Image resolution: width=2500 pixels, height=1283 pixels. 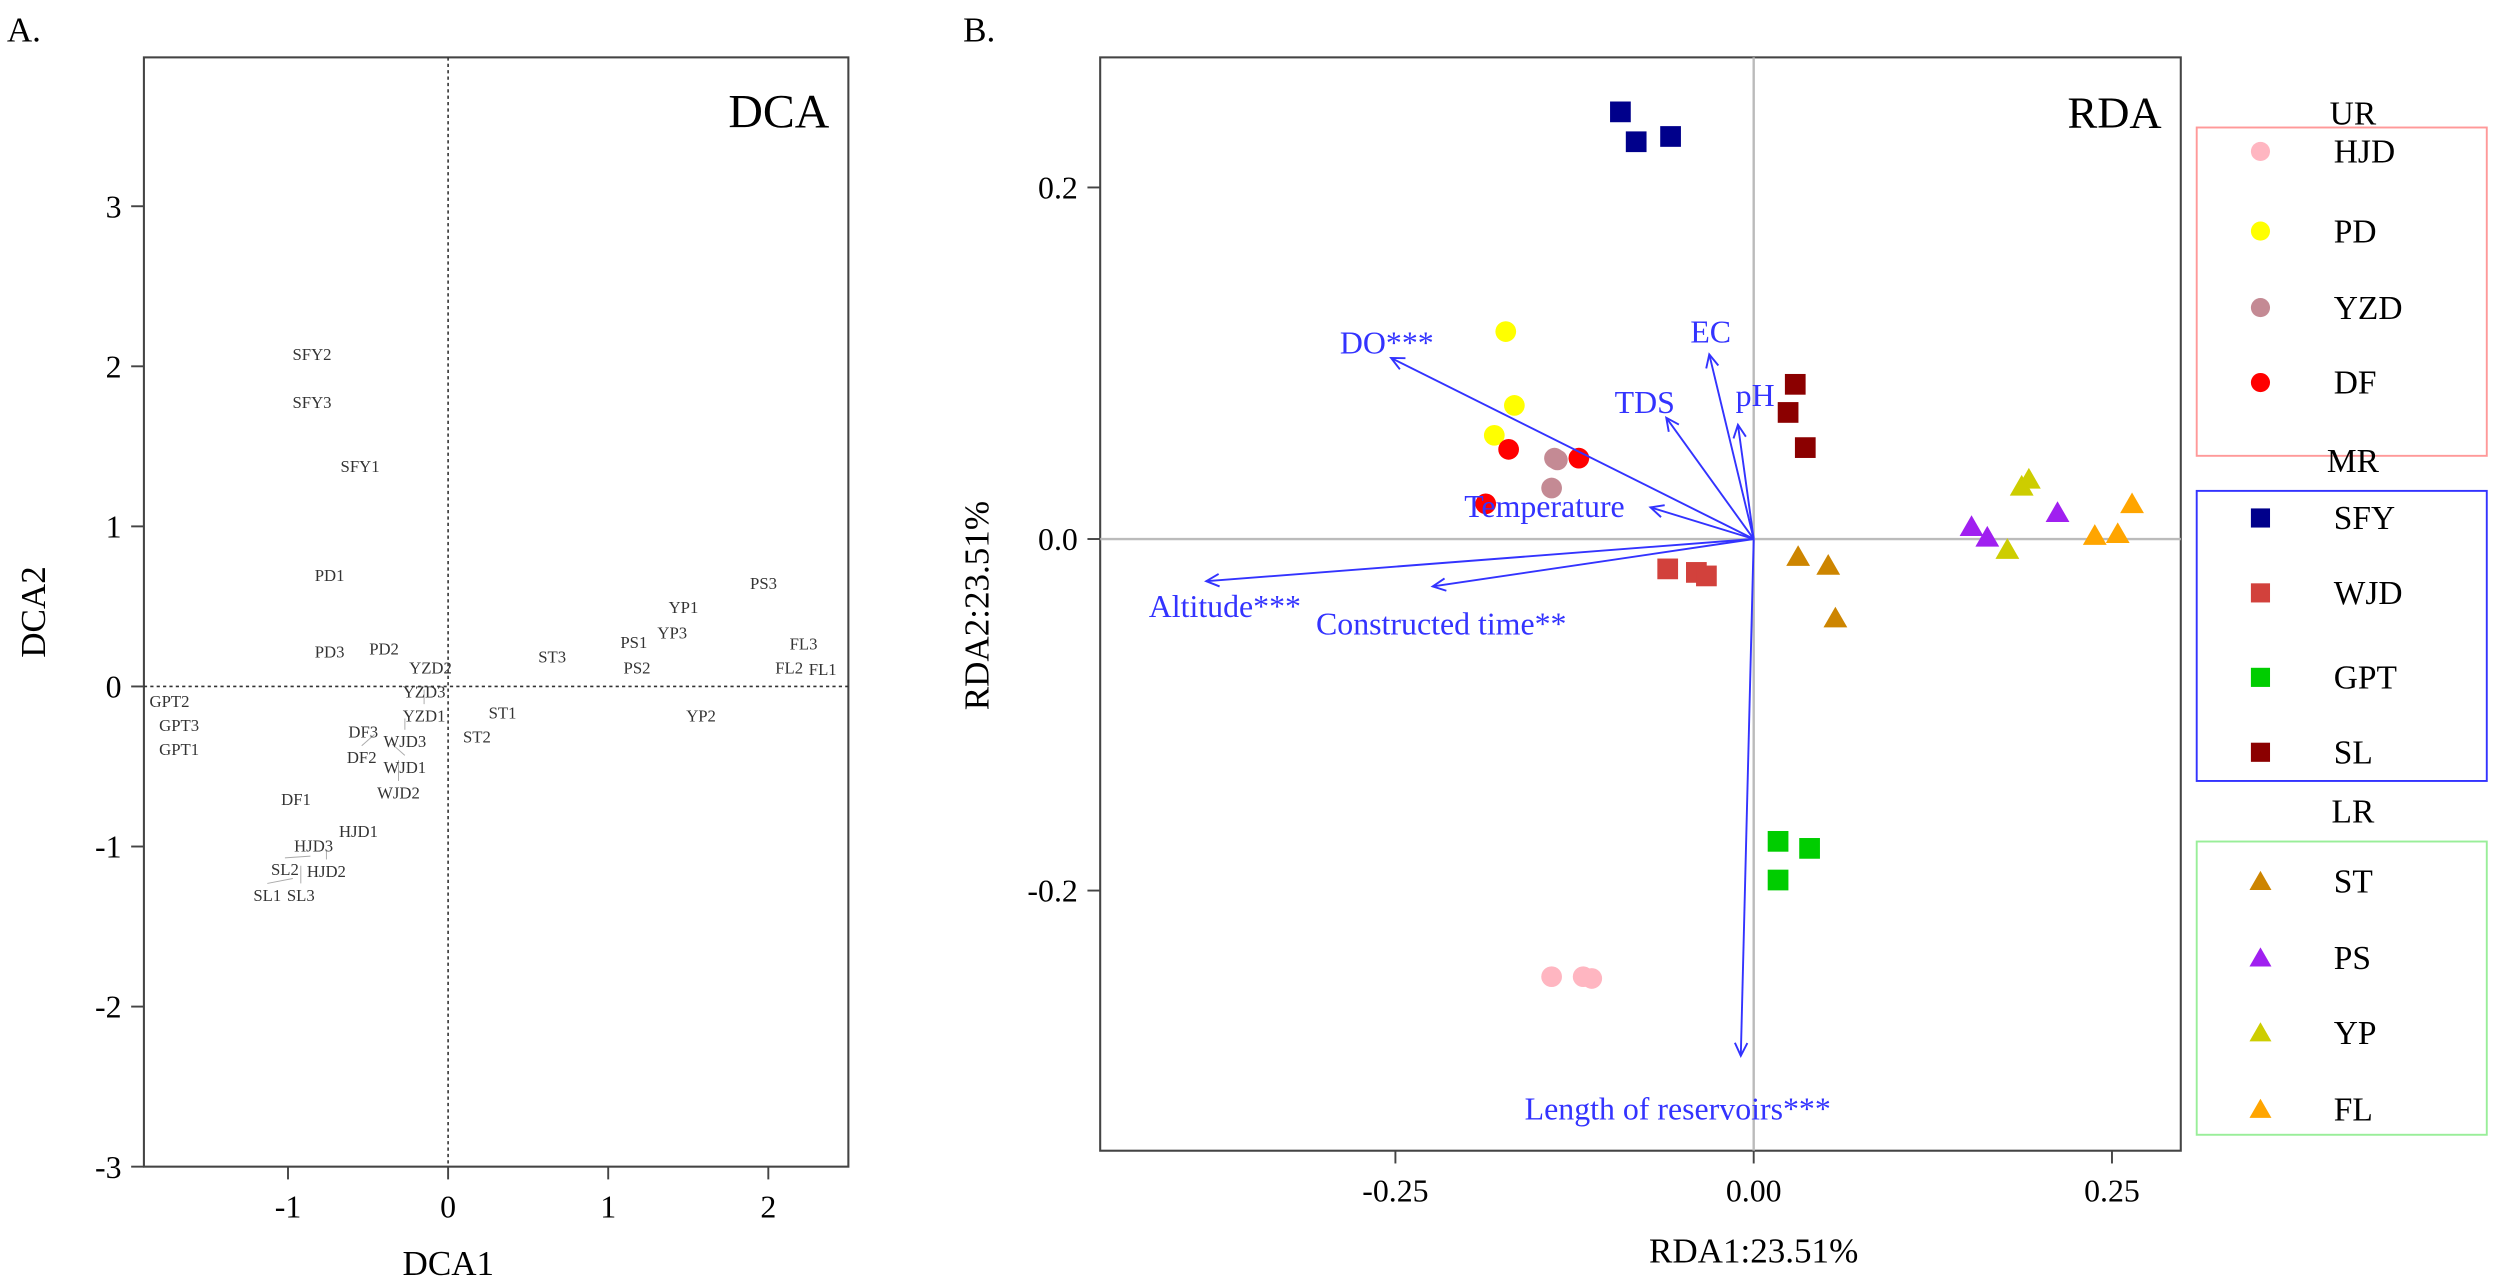 I want to click on panel-label-b: B., so click(x=979, y=29).